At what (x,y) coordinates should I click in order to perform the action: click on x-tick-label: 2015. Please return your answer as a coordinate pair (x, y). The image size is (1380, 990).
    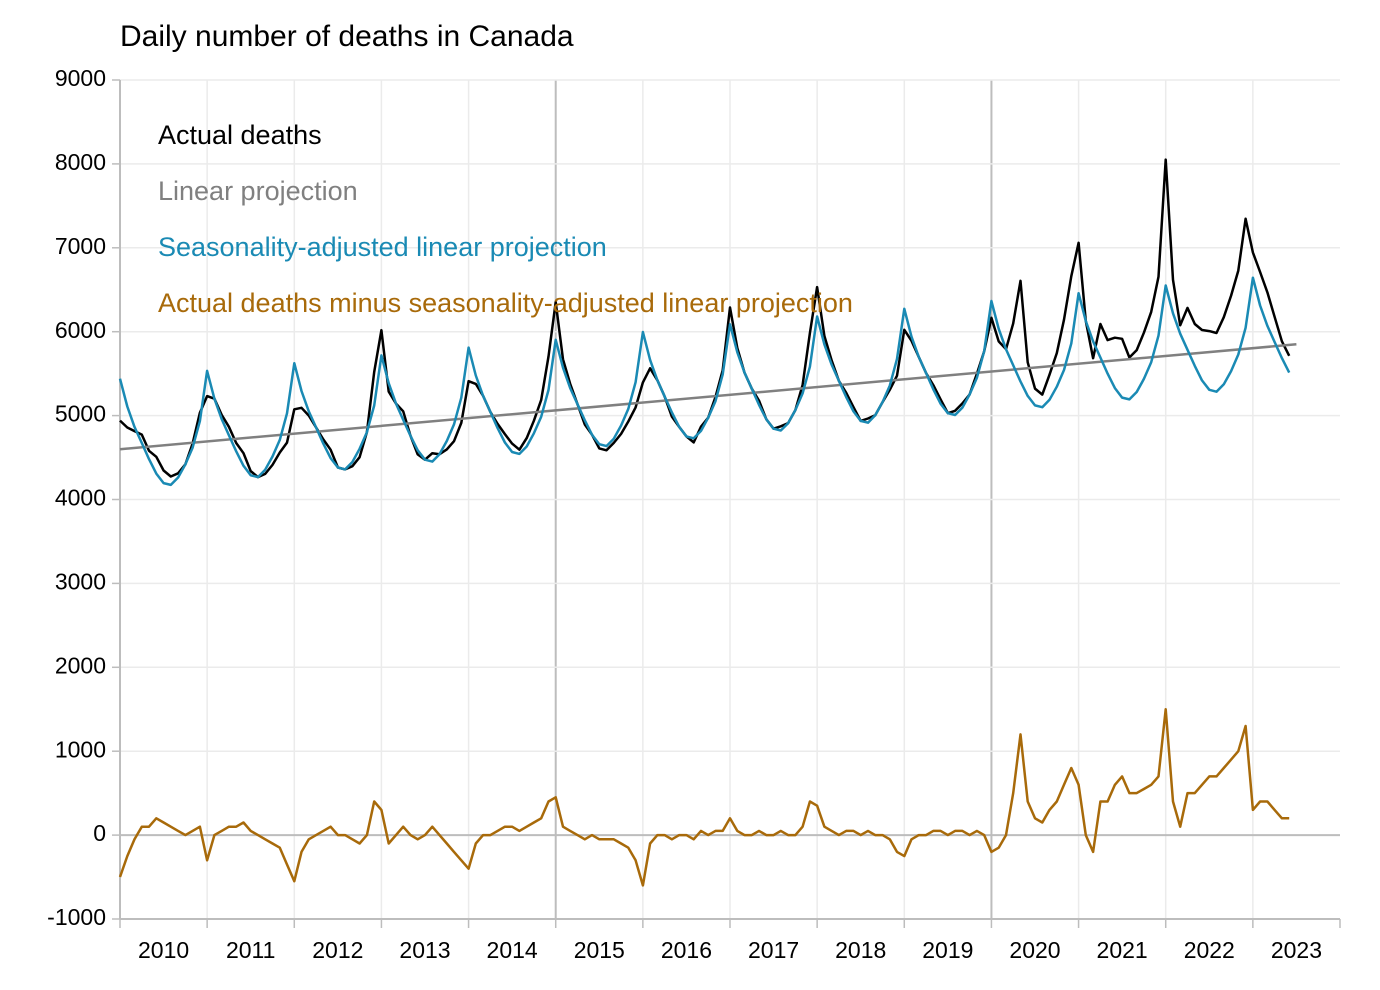
    Looking at the image, I should click on (599, 950).